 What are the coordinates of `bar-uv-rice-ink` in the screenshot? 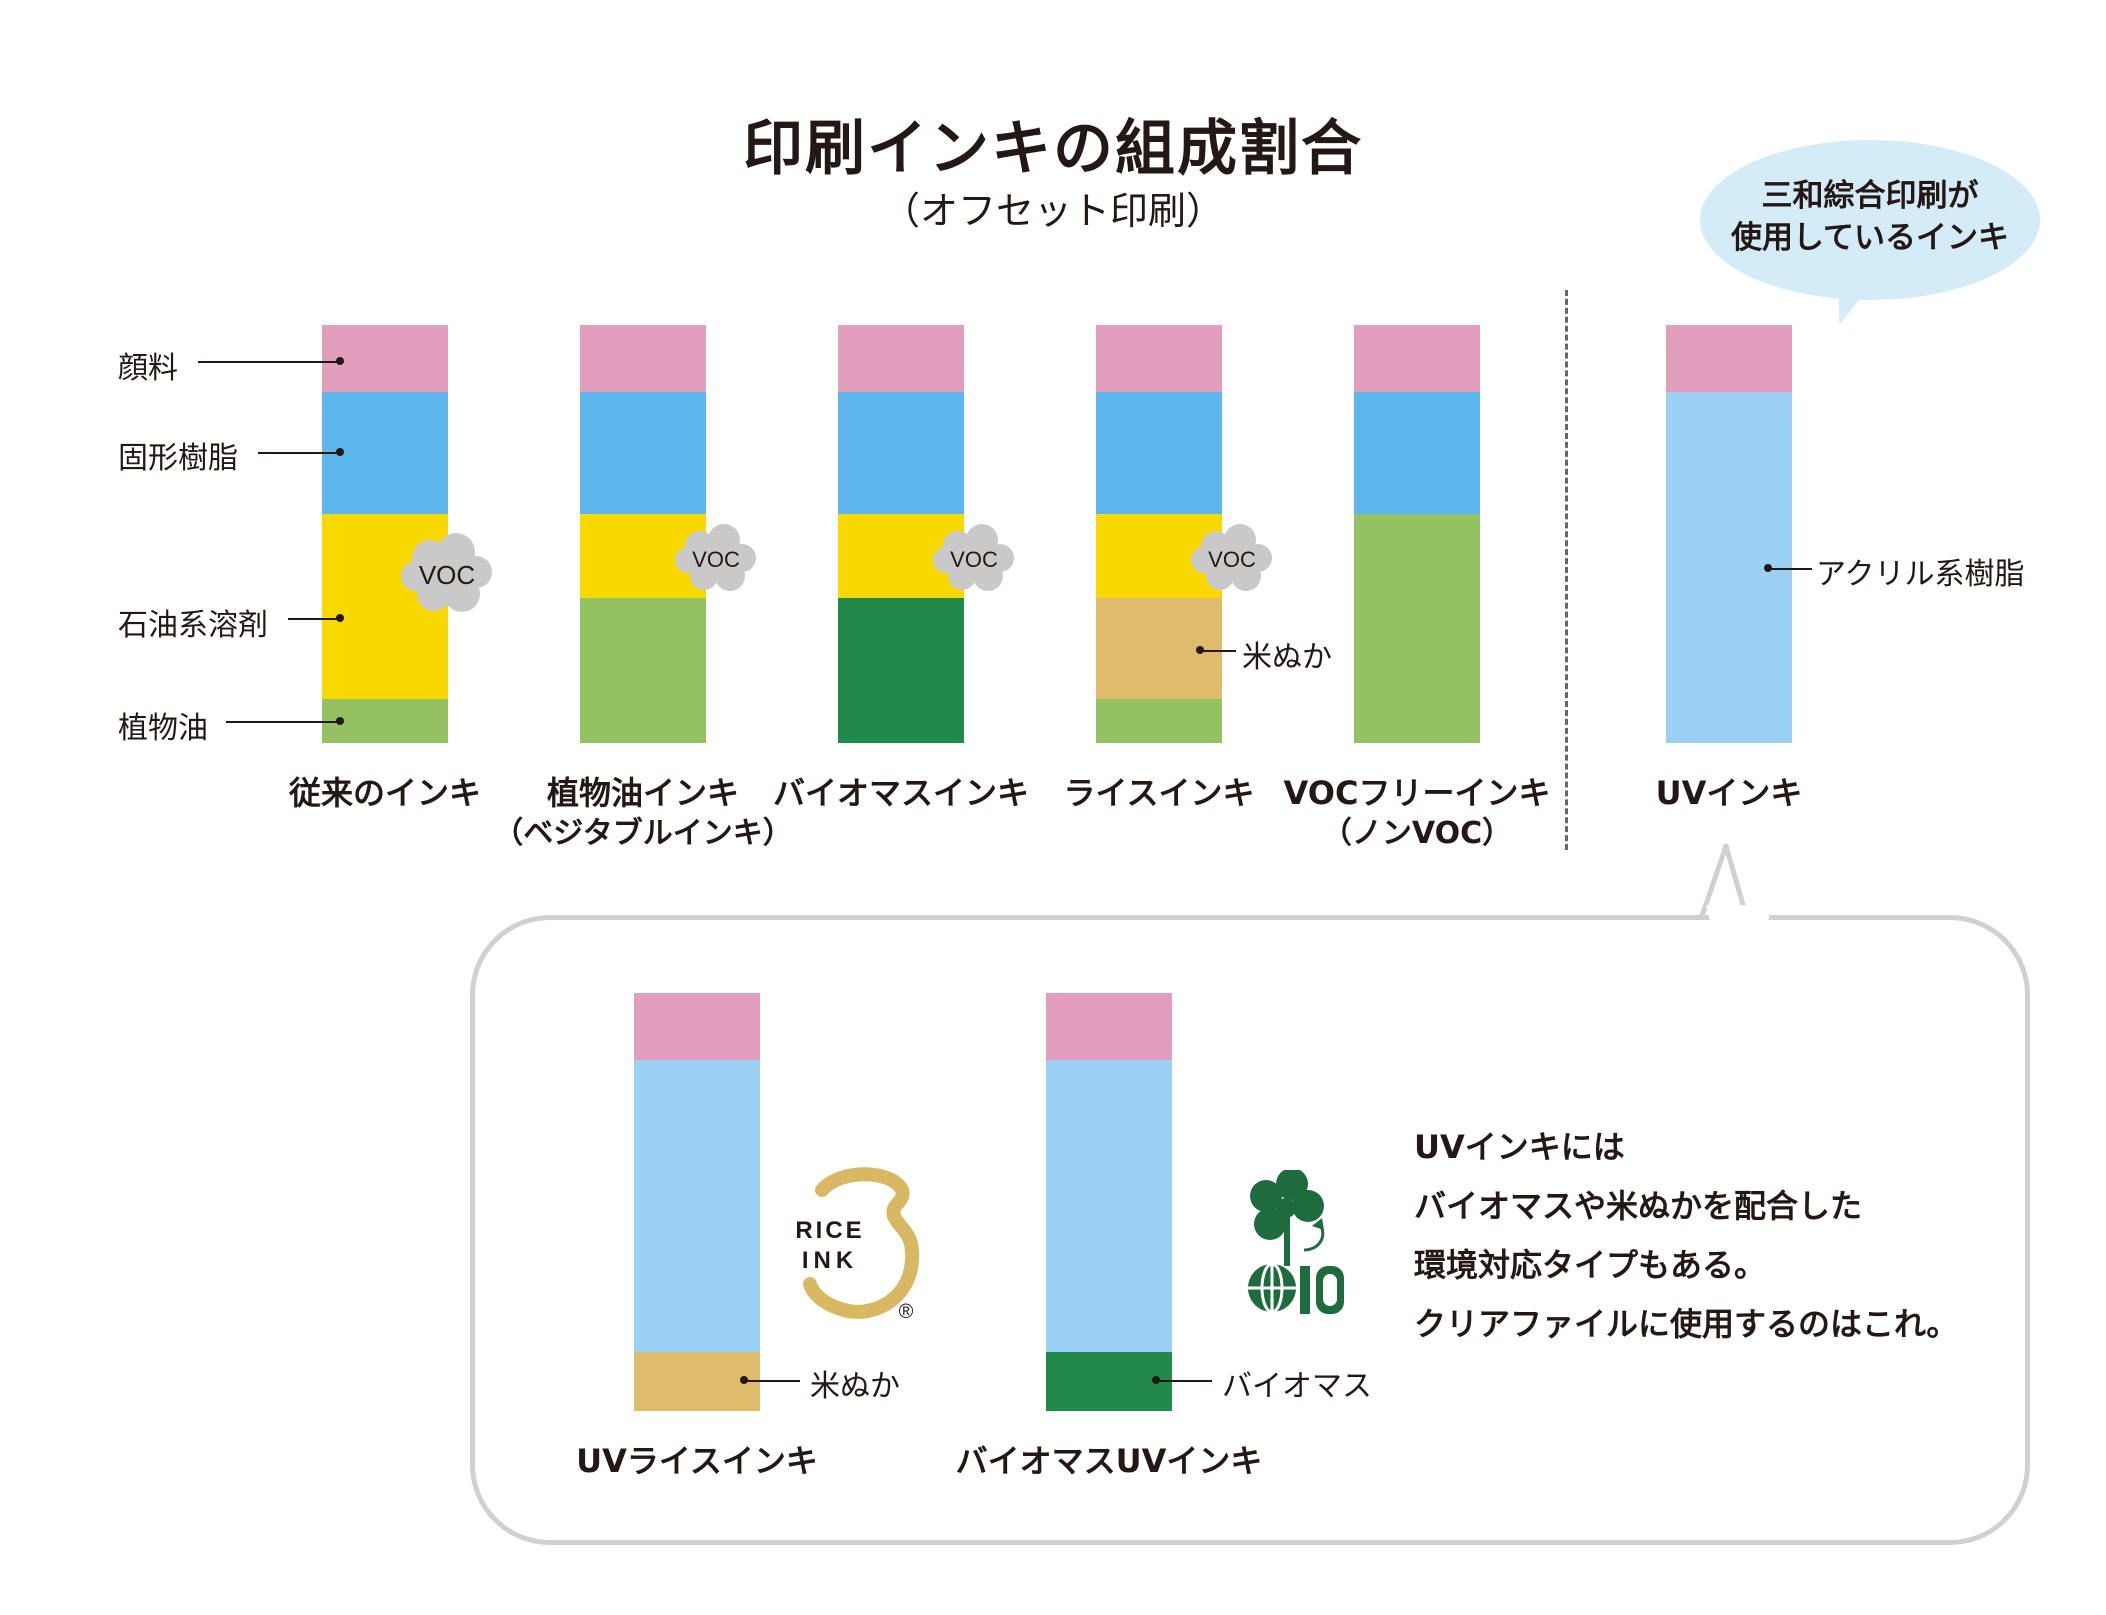 It's located at (697, 1202).